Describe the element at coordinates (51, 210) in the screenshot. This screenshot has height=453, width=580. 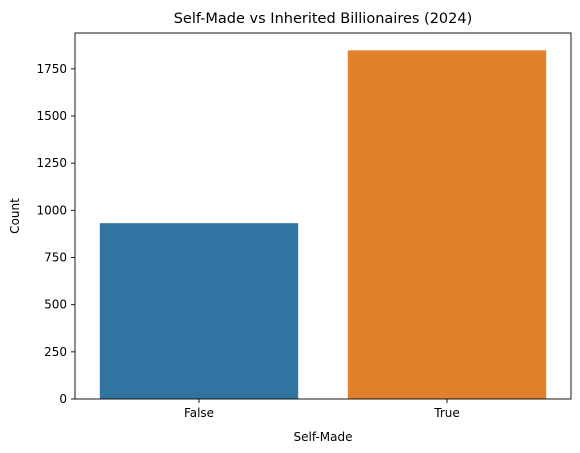
I see `y-tick-label: 1000` at that location.